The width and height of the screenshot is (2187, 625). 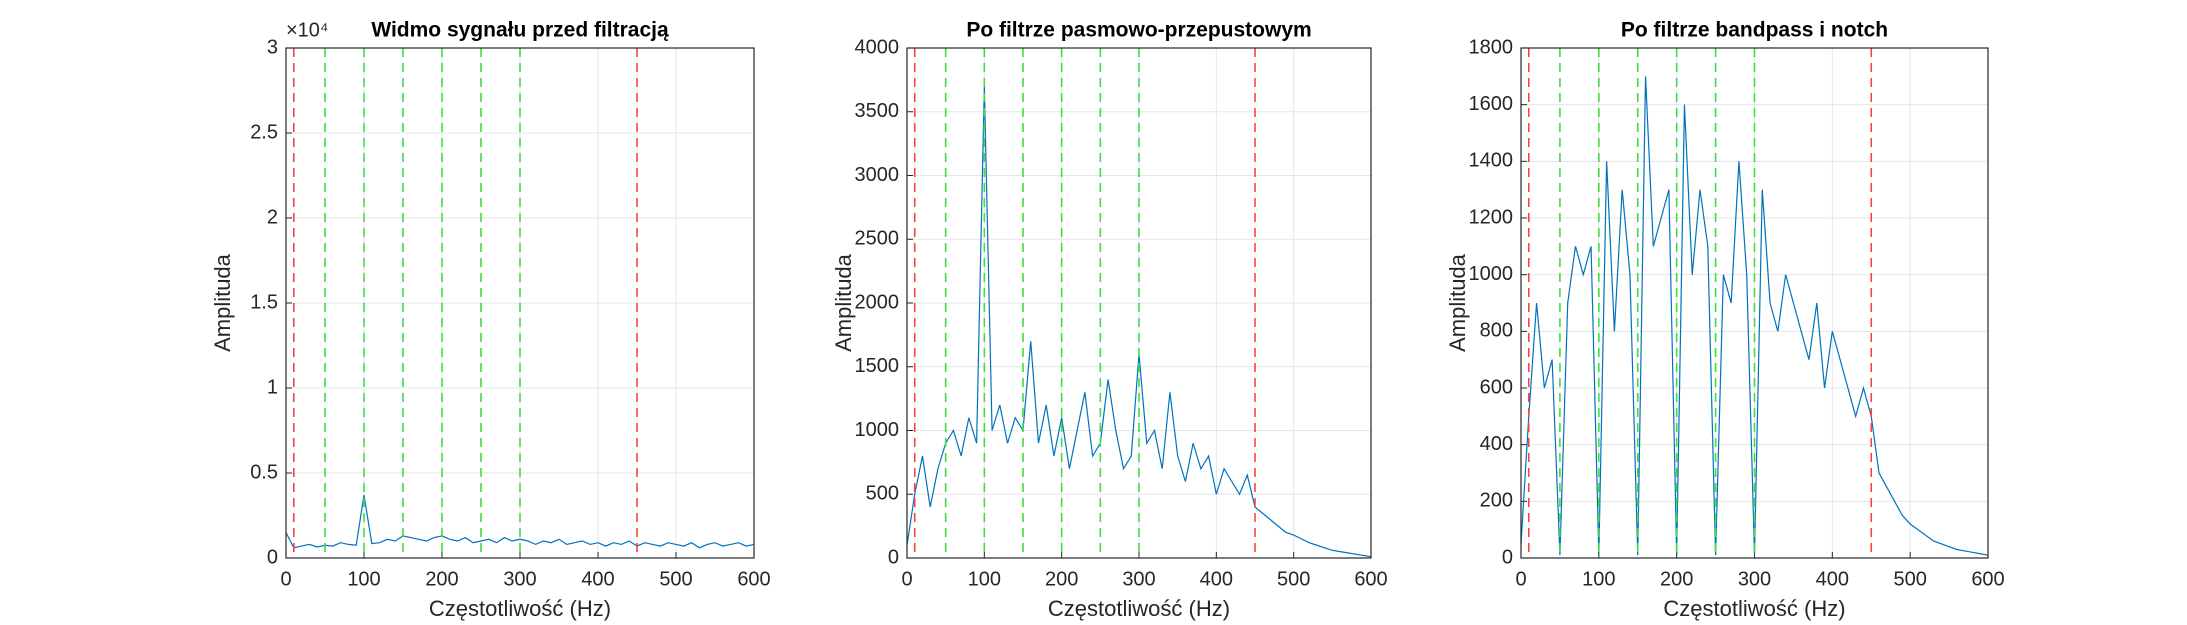 What do you see at coordinates (882, 494) in the screenshot?
I see `y-tick-label: 500` at bounding box center [882, 494].